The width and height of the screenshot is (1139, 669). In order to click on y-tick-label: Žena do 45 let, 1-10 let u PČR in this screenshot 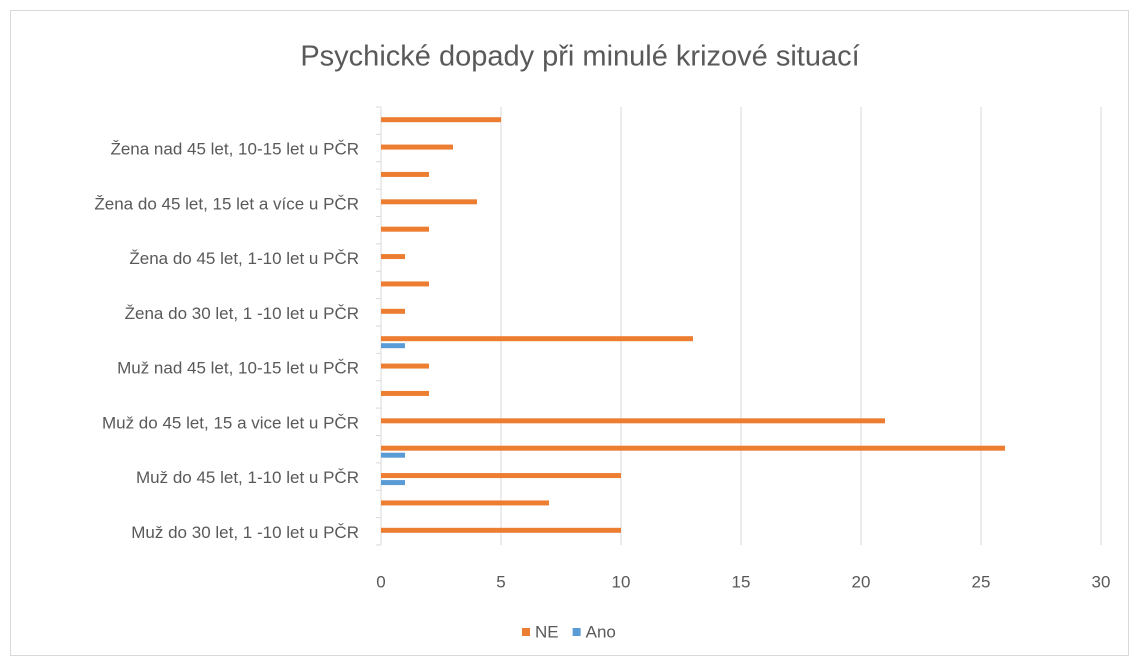, I will do `click(244, 258)`.